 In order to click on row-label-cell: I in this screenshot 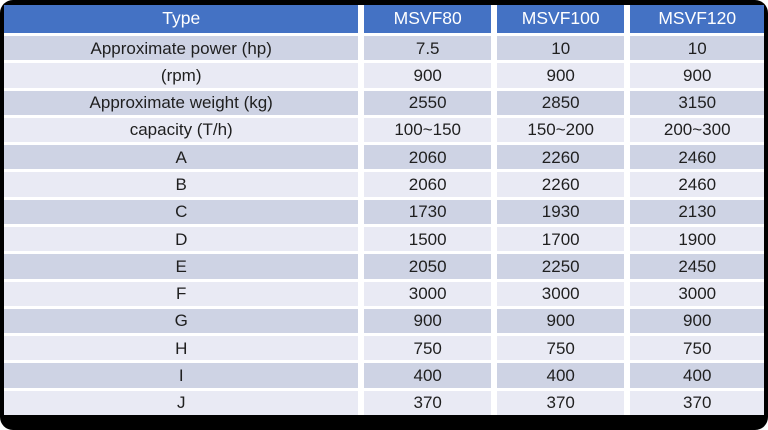, I will do `click(181, 375)`.